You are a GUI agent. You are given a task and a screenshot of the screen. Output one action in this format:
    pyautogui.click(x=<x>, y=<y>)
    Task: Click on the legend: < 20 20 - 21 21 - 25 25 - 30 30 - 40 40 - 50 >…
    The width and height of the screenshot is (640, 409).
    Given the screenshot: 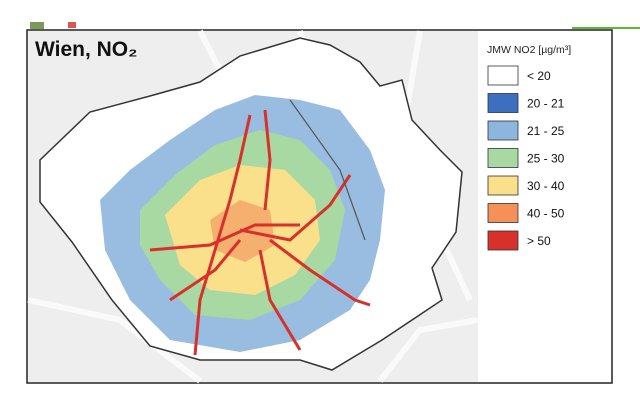 What is the action you would take?
    pyautogui.click(x=526, y=158)
    